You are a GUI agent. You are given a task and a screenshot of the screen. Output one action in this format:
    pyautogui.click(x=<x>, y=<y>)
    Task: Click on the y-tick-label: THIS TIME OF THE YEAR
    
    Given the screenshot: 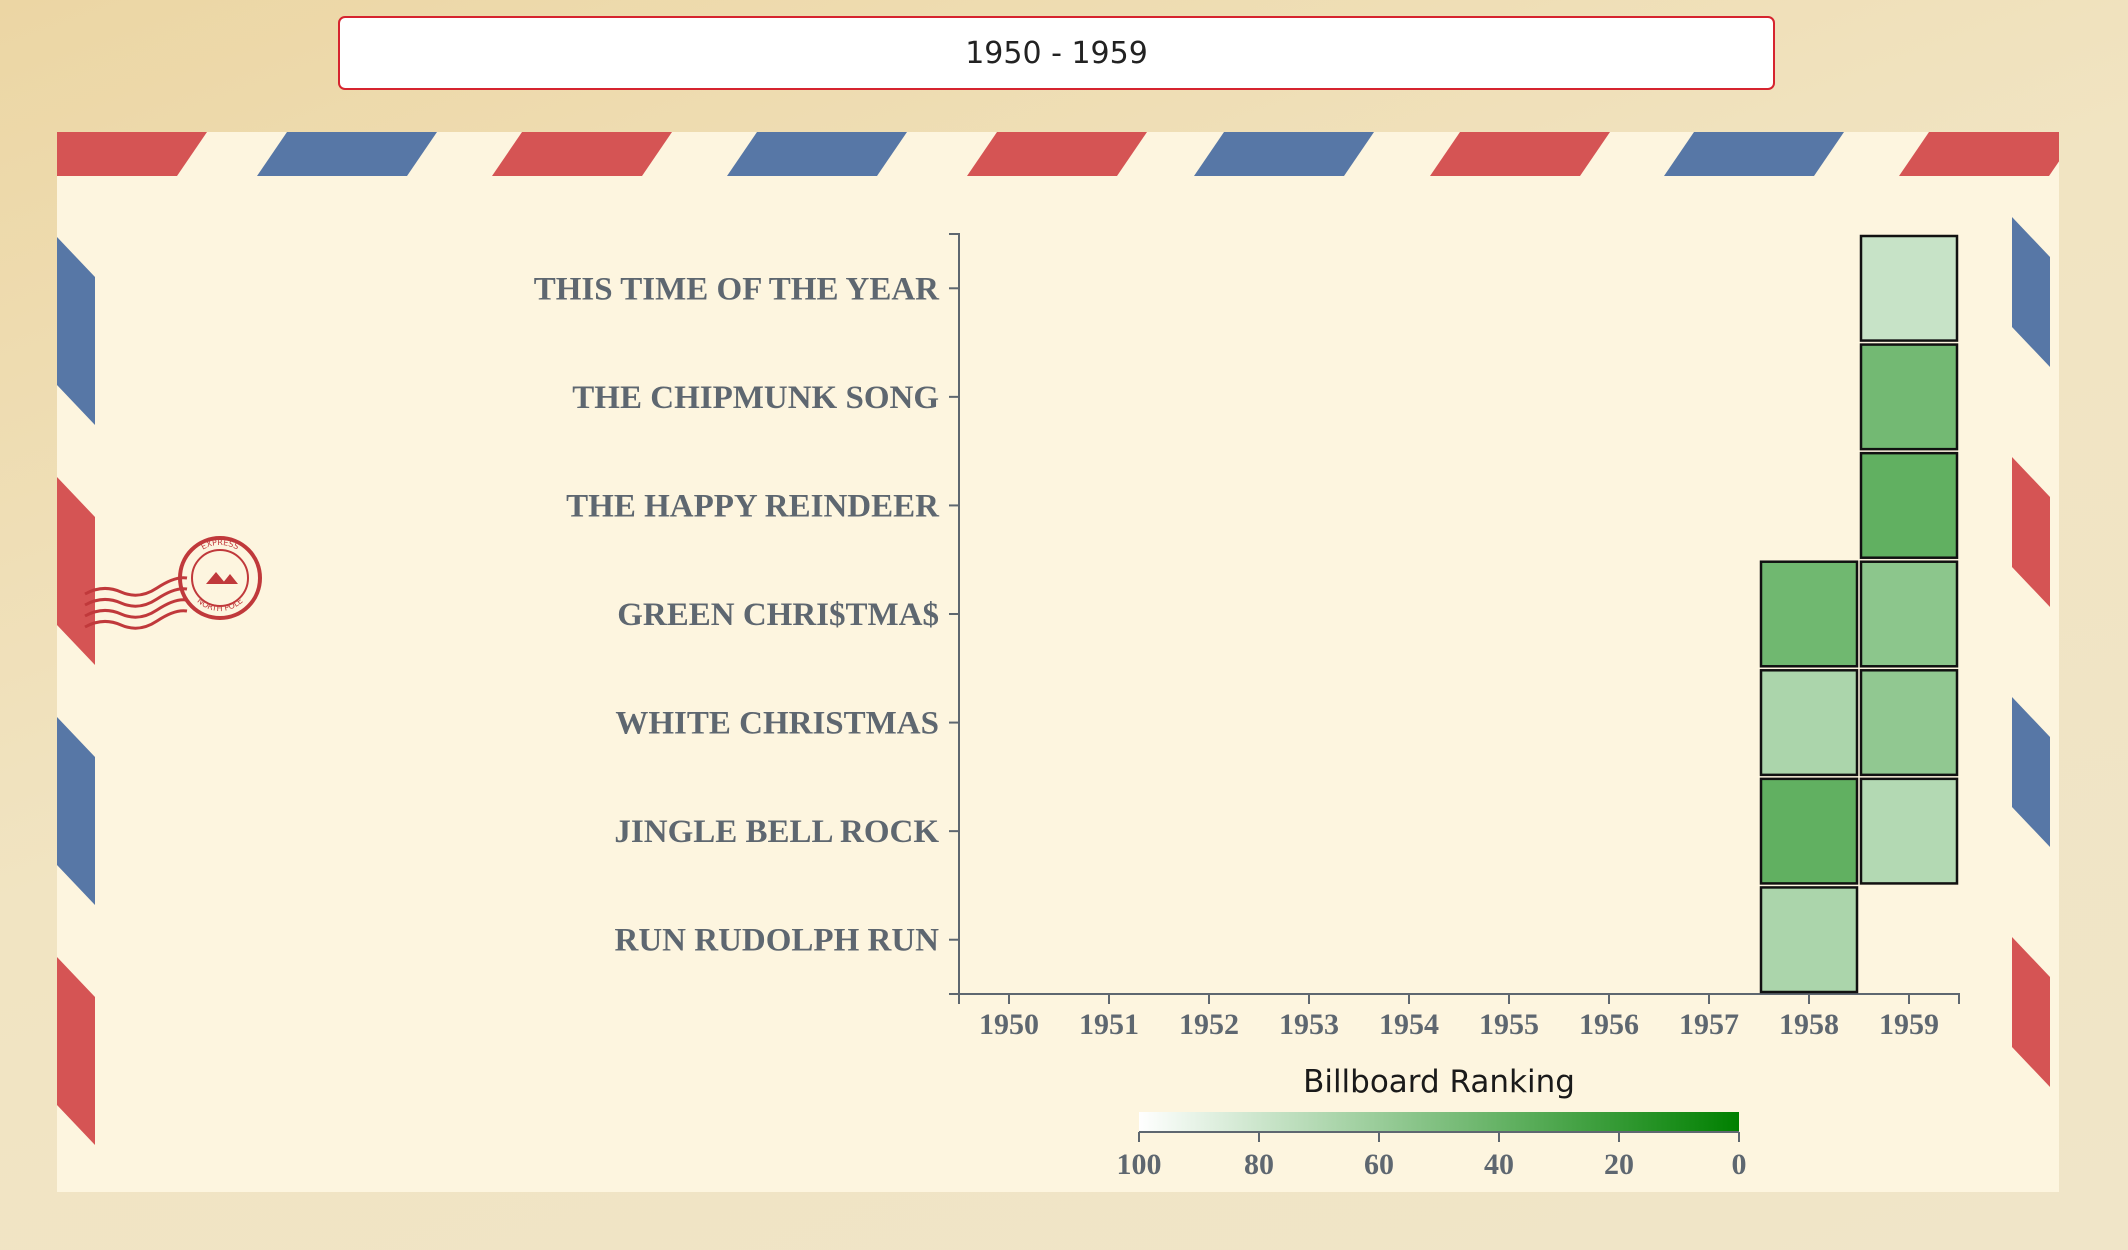 What is the action you would take?
    pyautogui.click(x=737, y=289)
    